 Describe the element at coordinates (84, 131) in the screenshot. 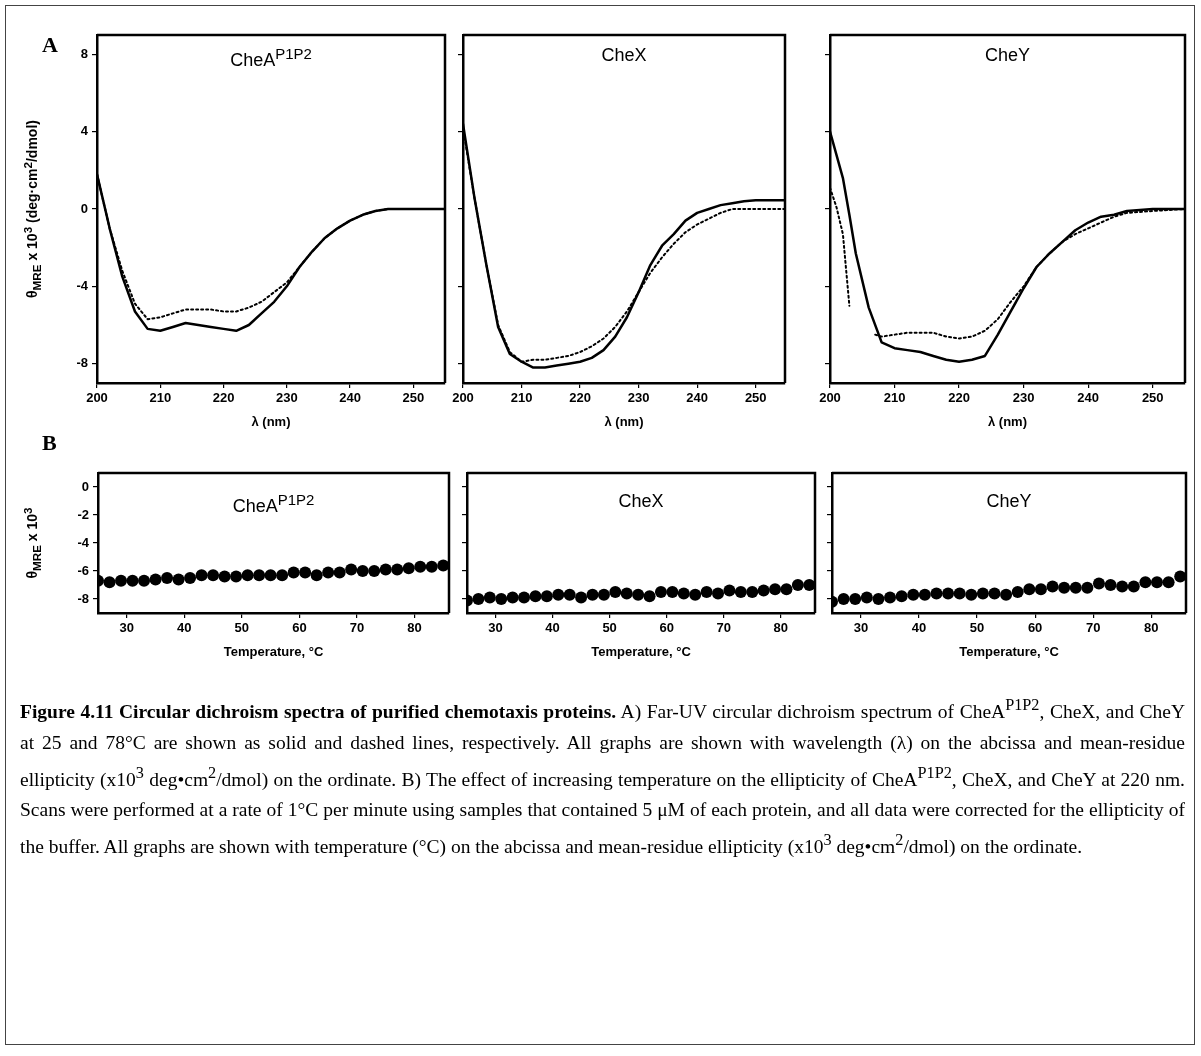

I see `y-tick-label: 4` at that location.